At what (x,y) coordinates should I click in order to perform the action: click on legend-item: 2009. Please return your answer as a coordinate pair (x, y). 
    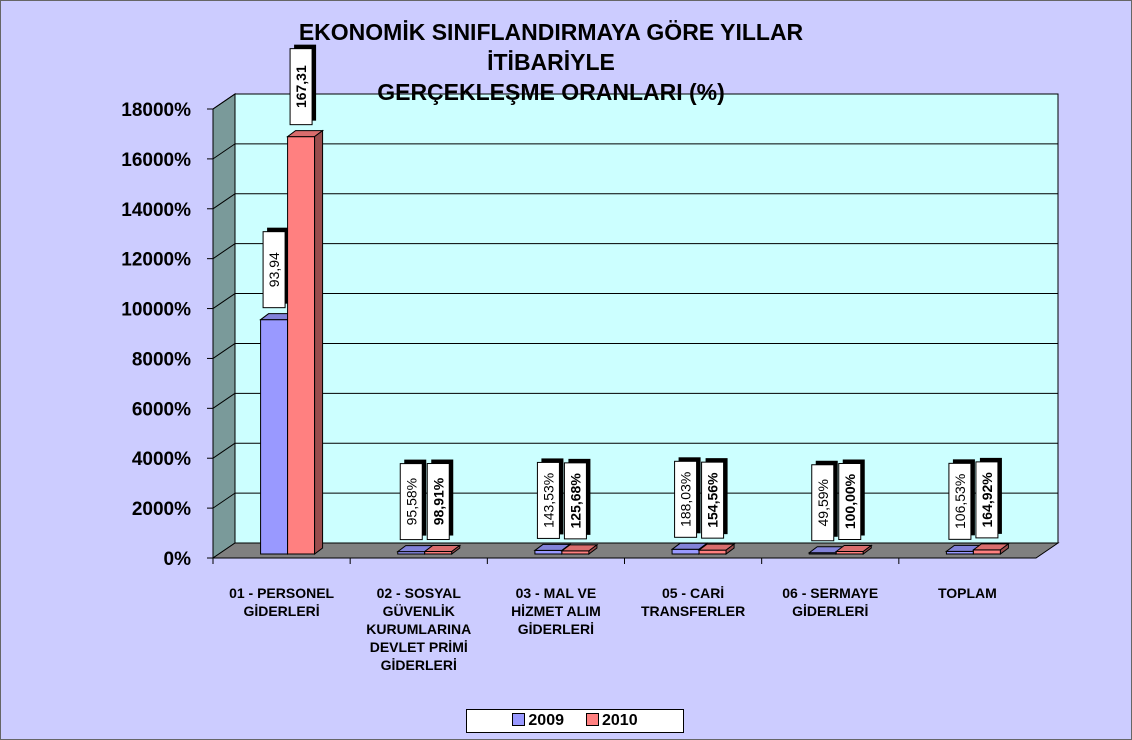
    Looking at the image, I should click on (538, 721).